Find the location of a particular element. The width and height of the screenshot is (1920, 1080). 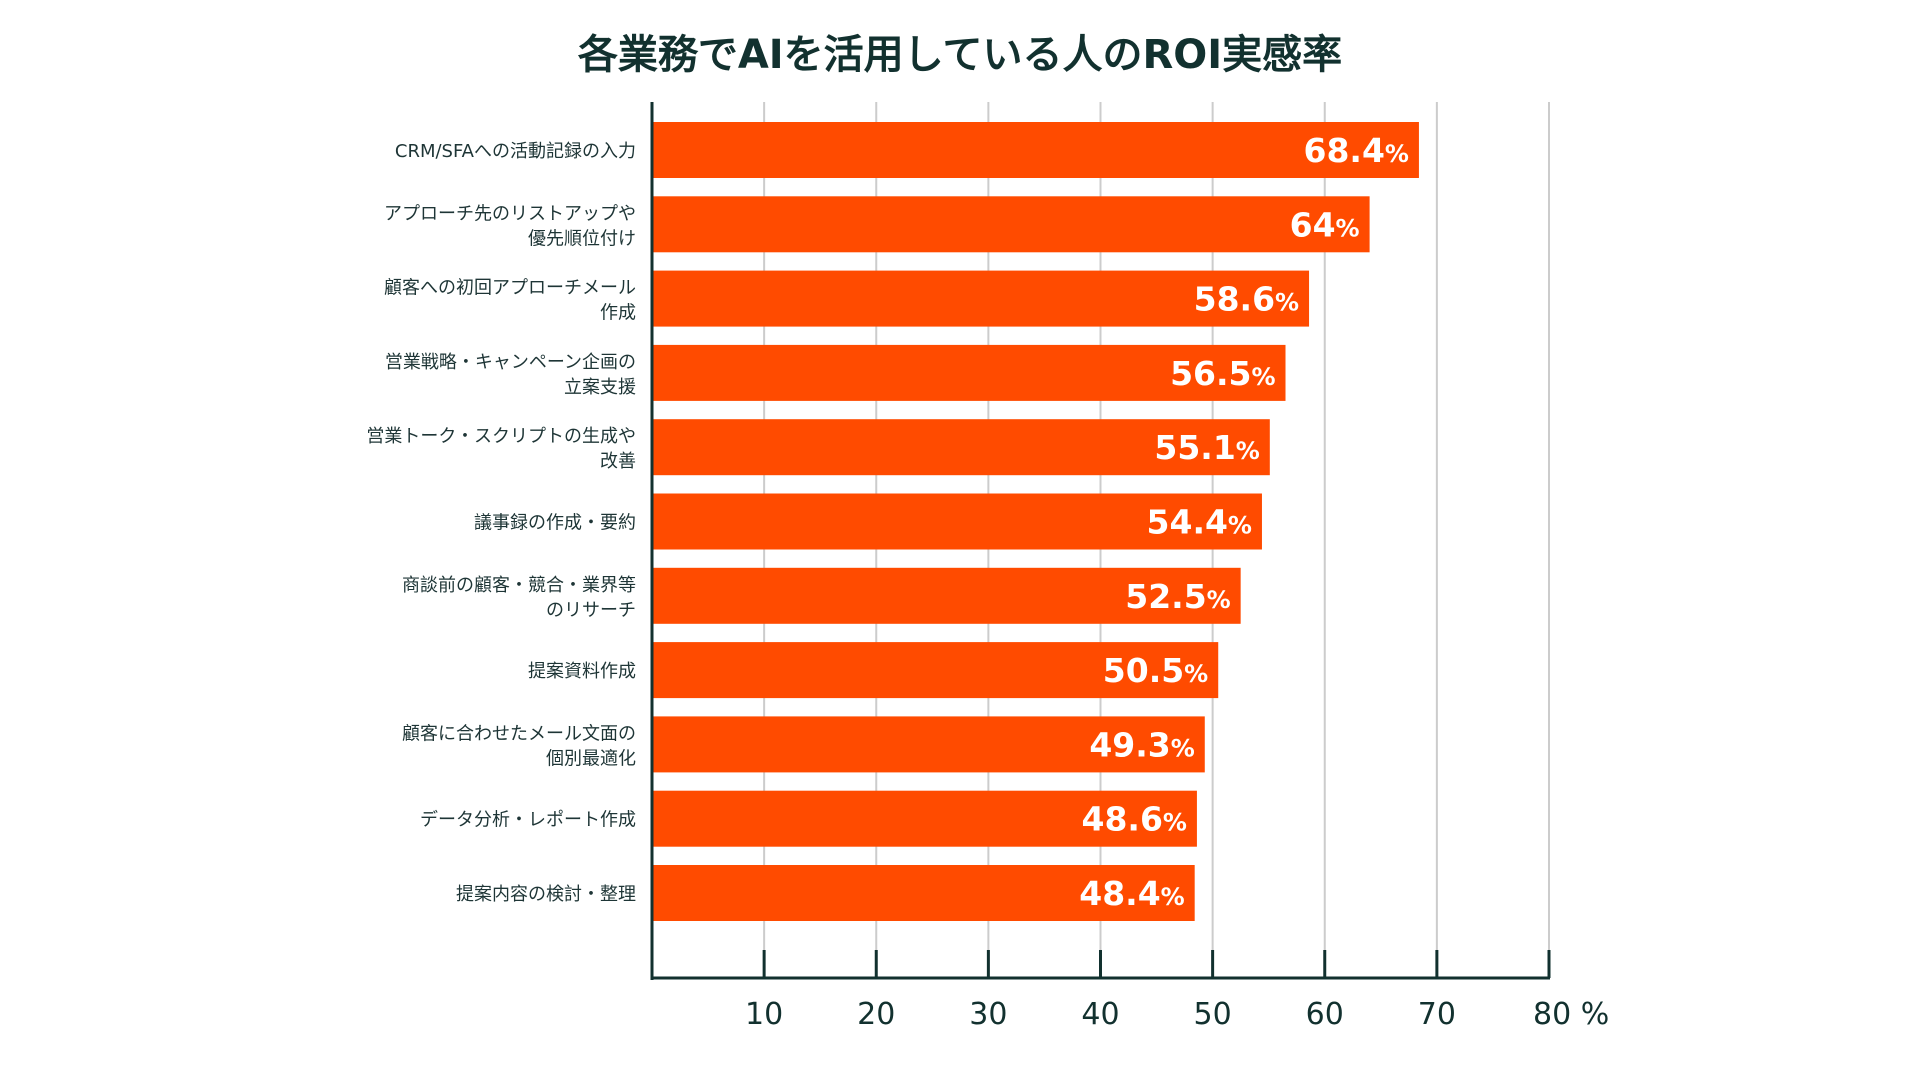

tick-label: 60 is located at coordinates (1325, 1014).